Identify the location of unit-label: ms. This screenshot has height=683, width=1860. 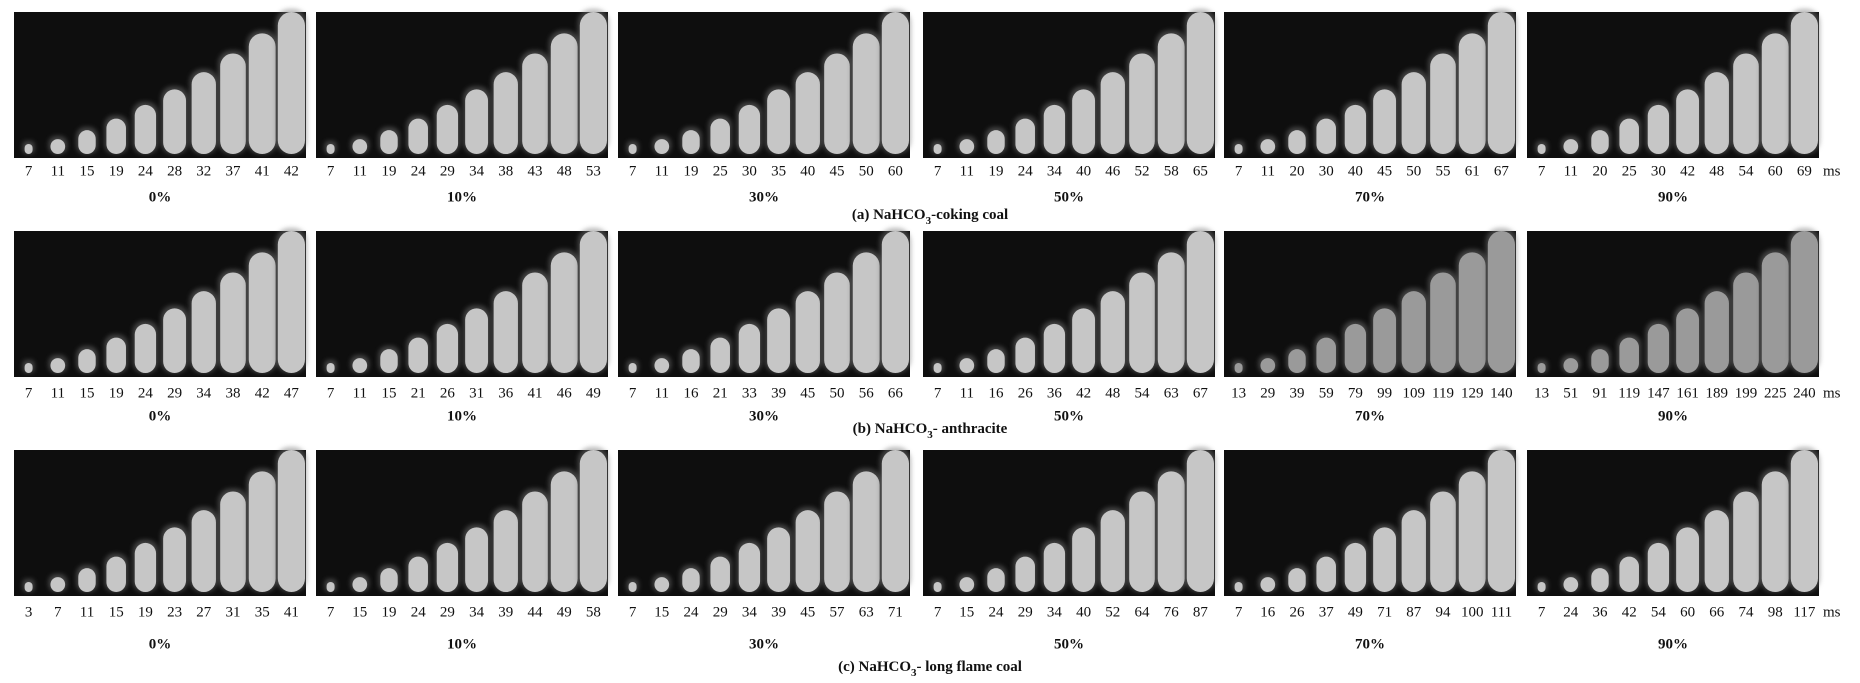
(1832, 393).